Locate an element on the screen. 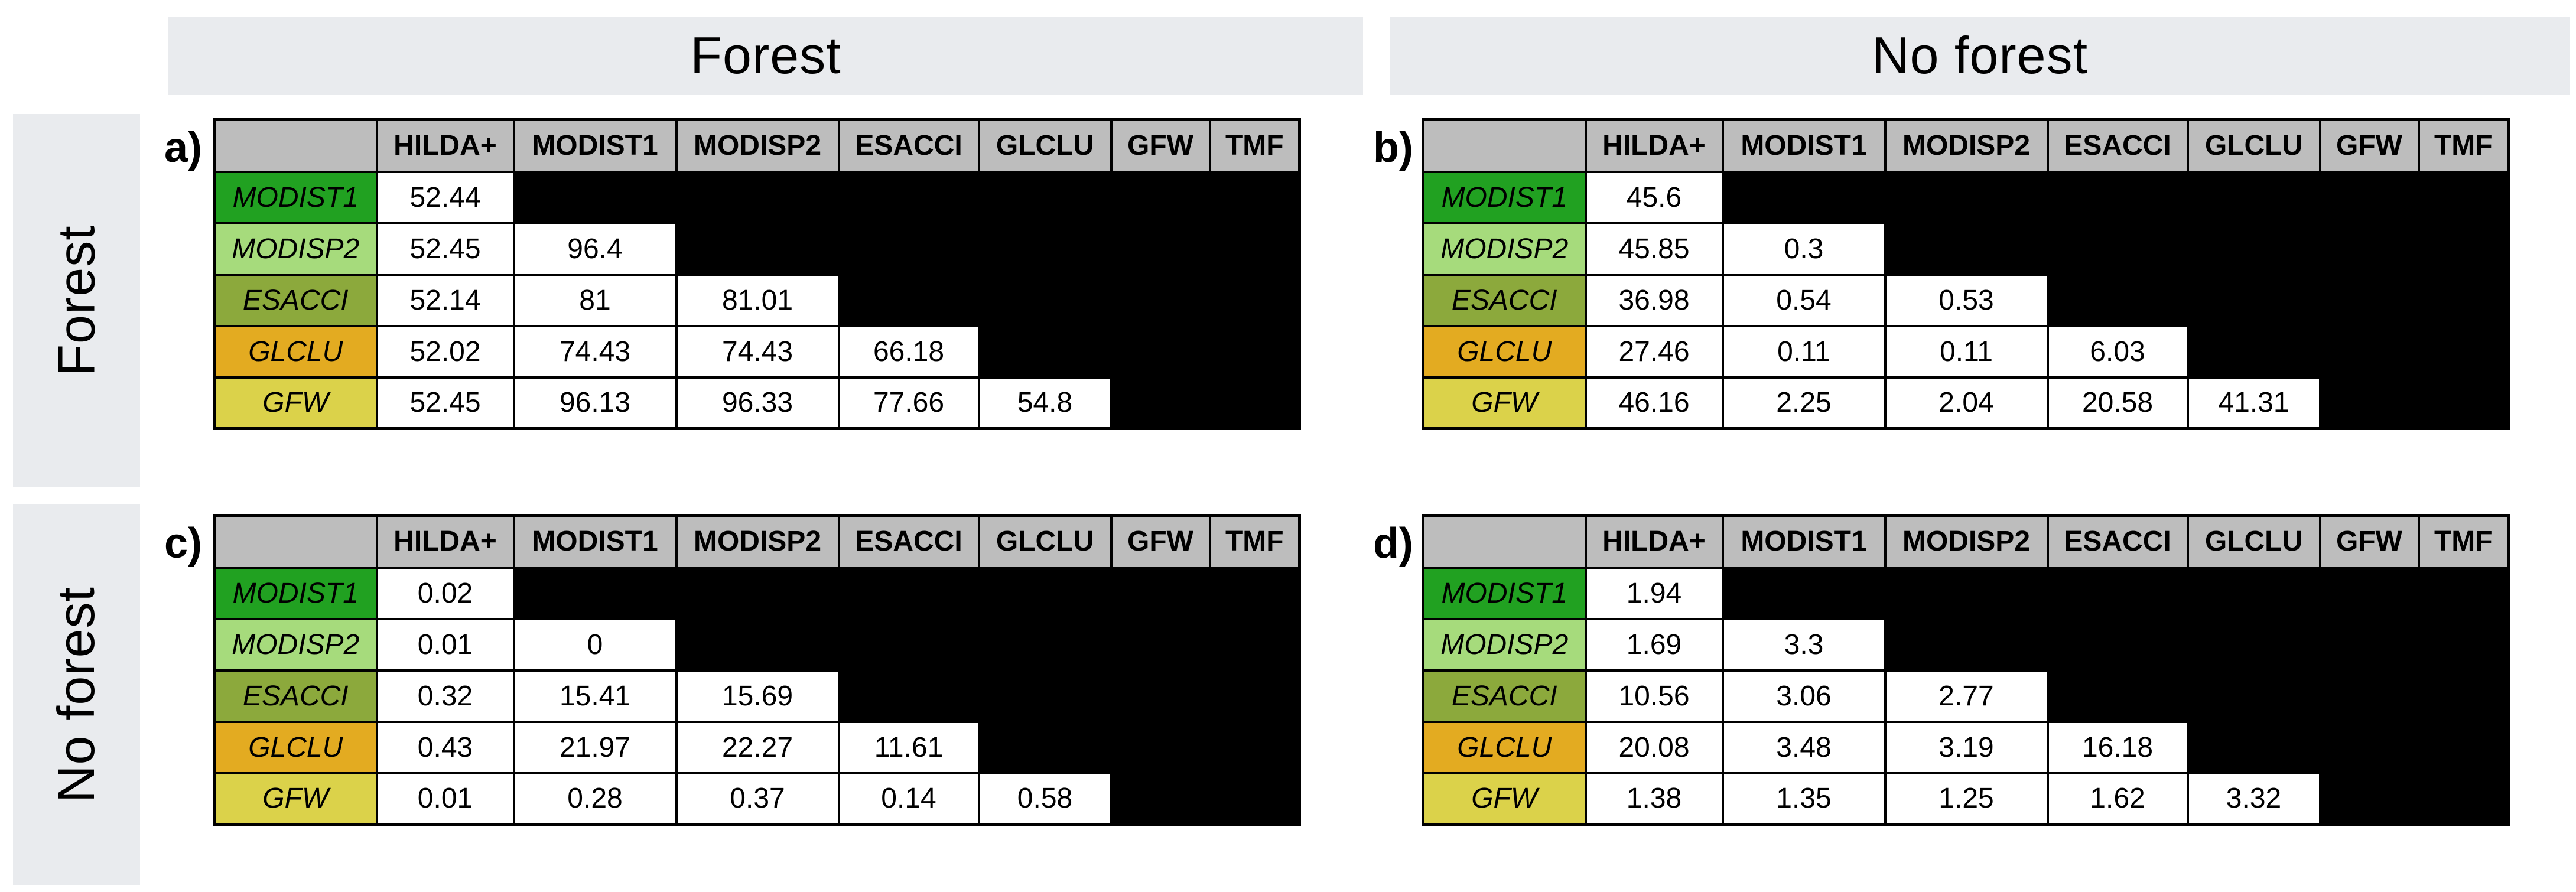 Image resolution: width=2576 pixels, height=892 pixels. column-group-band-forest: Forest is located at coordinates (765, 56).